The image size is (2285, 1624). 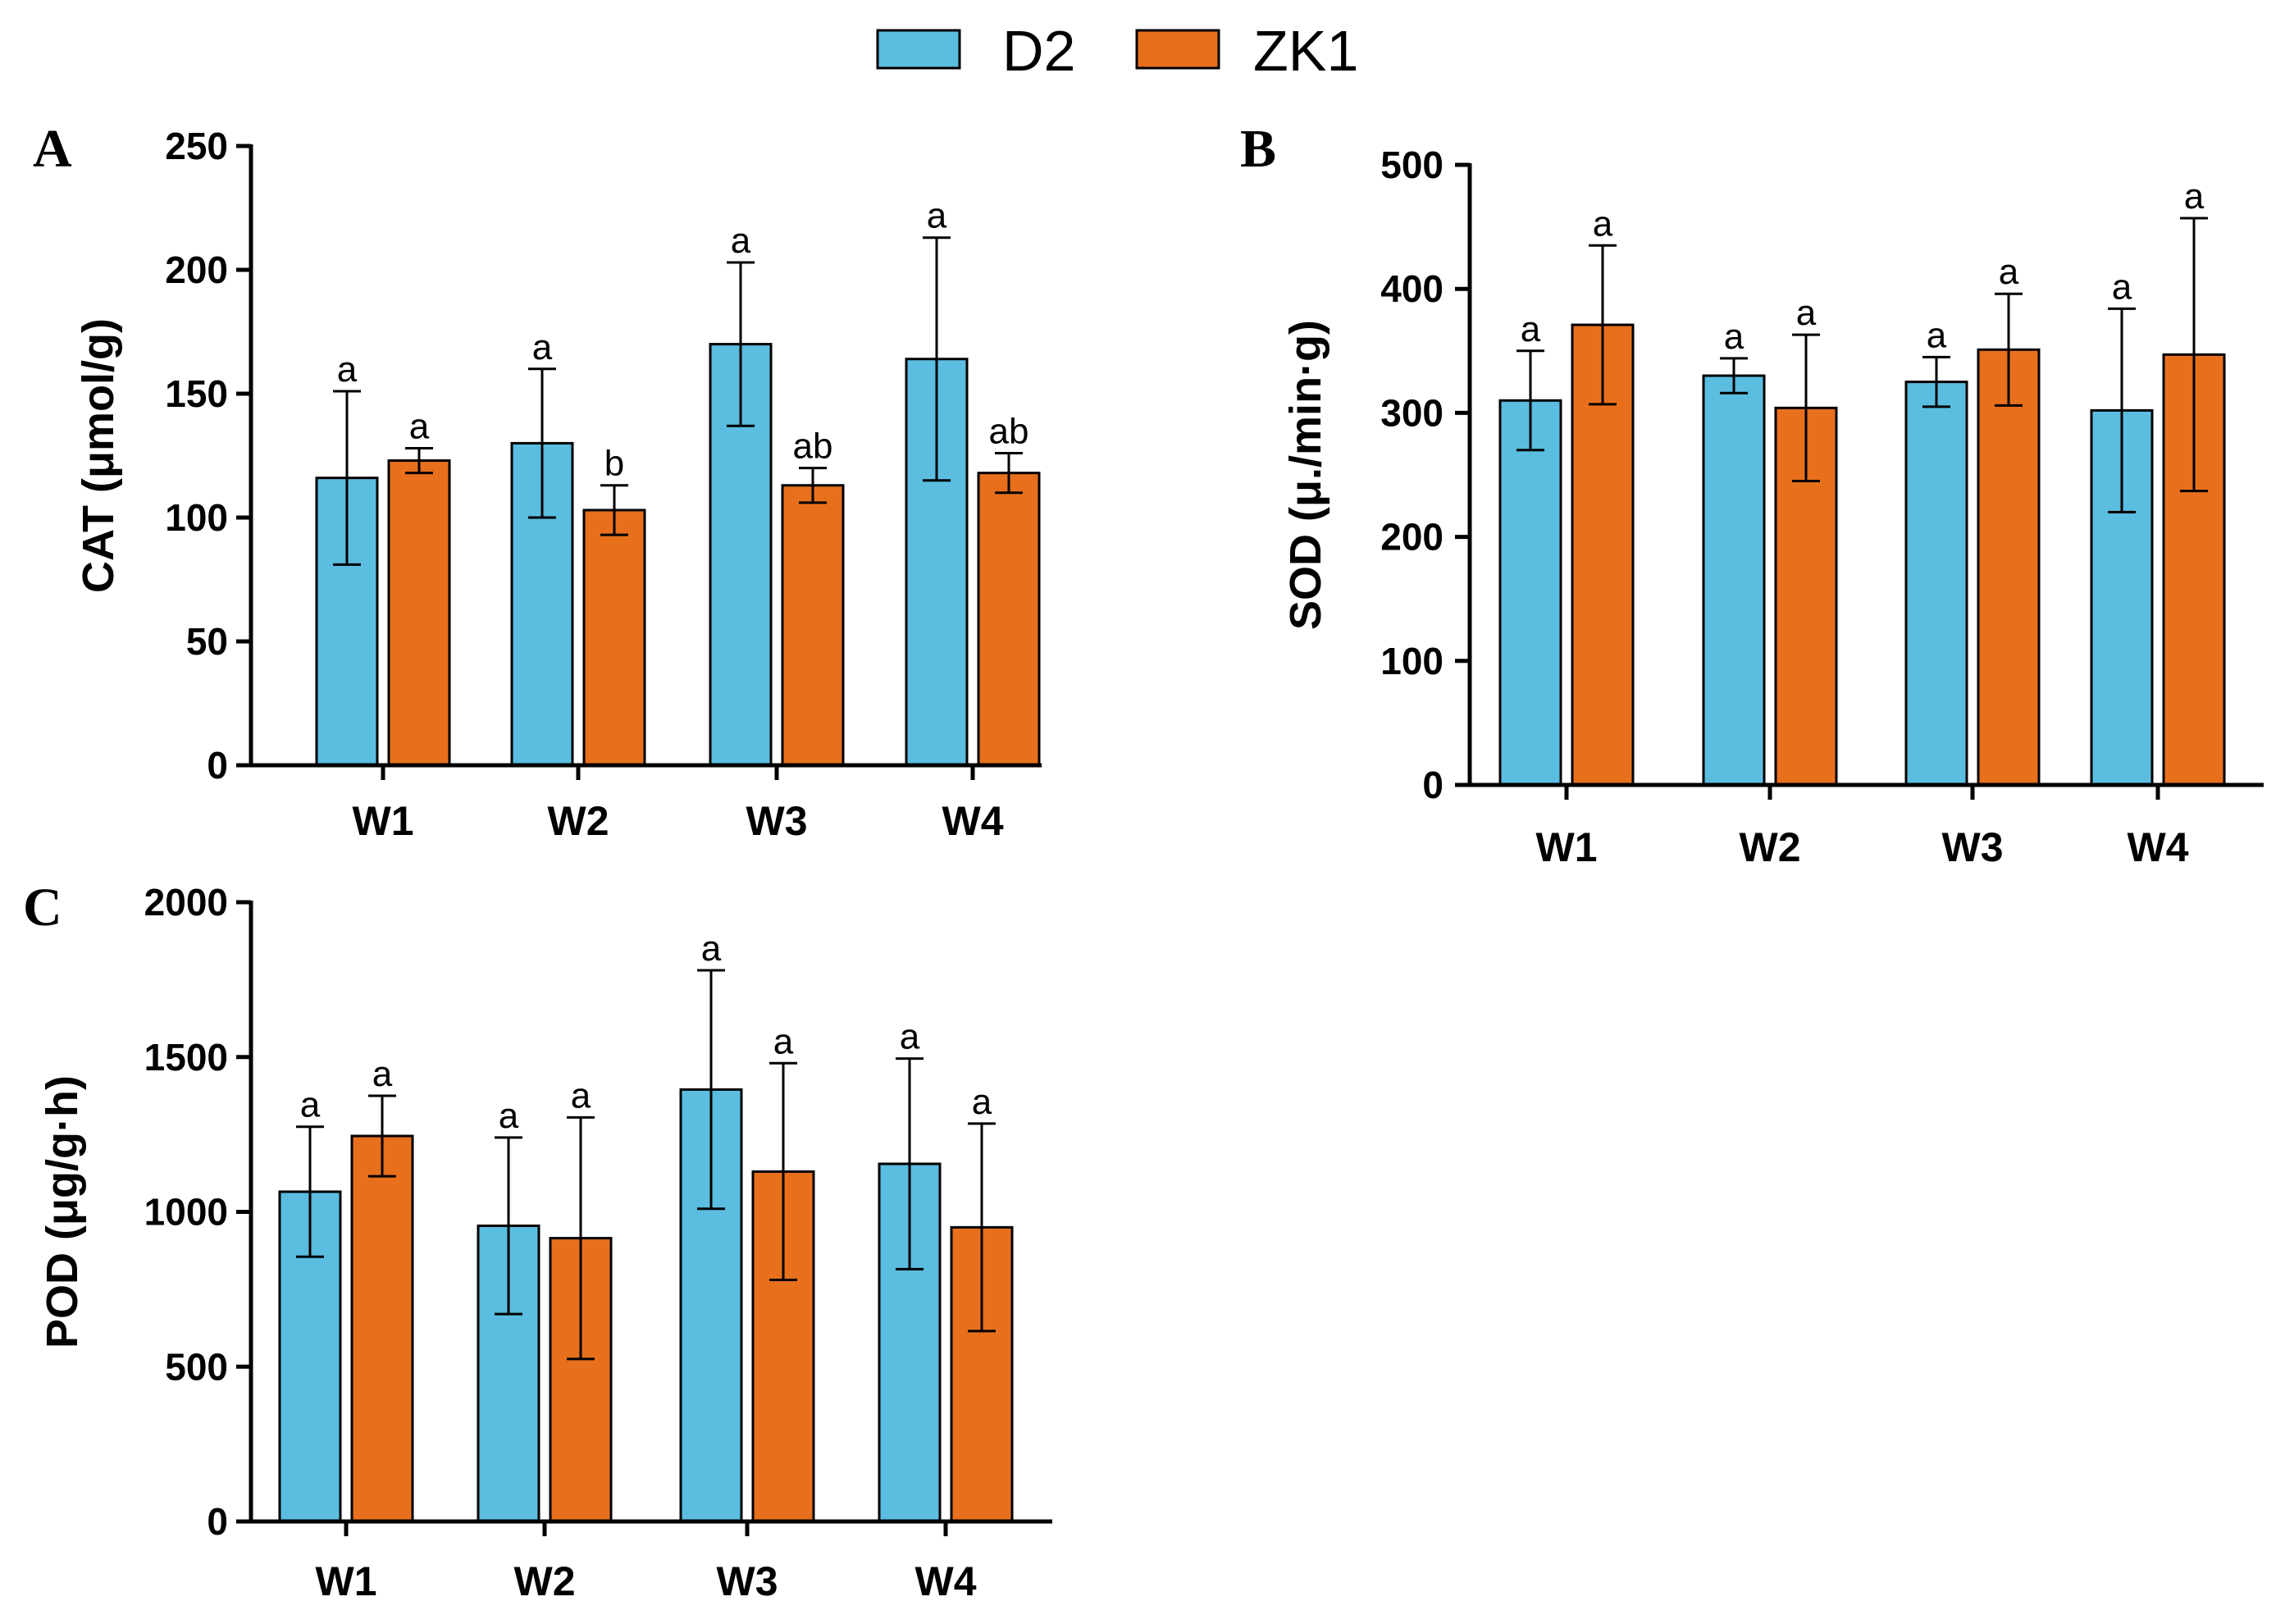 What do you see at coordinates (1178, 49) in the screenshot?
I see `legend-swatch-zk1` at bounding box center [1178, 49].